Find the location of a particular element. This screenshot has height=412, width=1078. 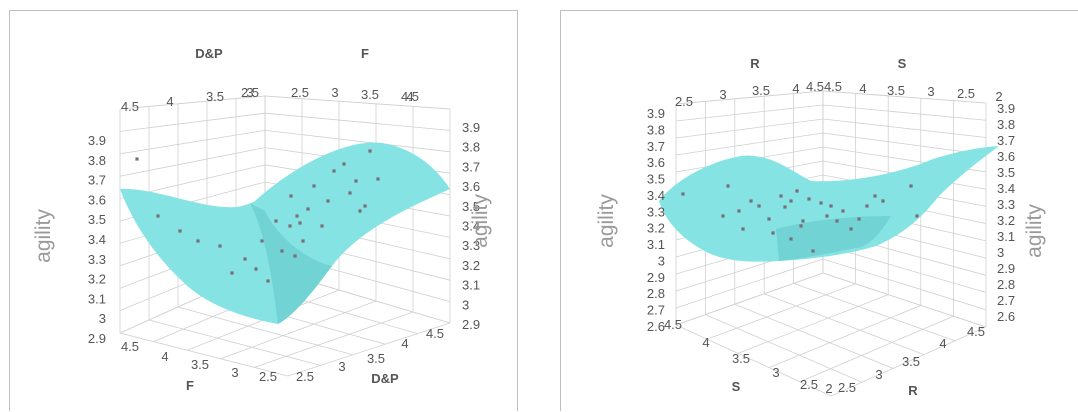

bottom-left-tick-label: 3.5 is located at coordinates (741, 358).